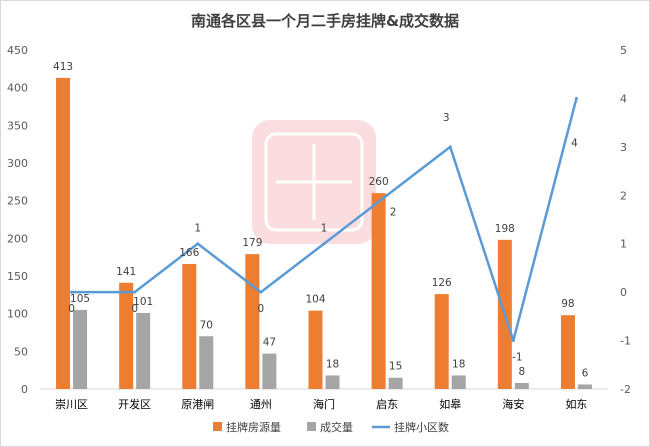 This screenshot has width=650, height=447. I want to click on legend-label: 成交量, so click(336, 427).